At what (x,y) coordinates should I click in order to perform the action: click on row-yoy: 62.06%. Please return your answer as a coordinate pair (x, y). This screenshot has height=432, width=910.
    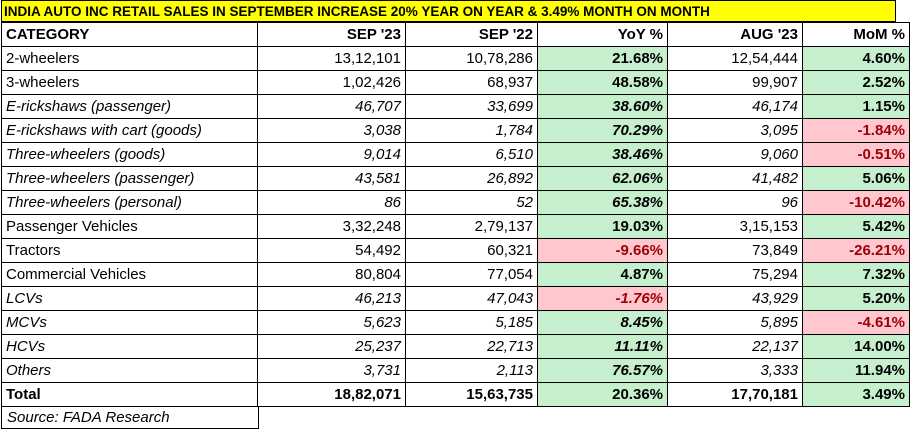
    Looking at the image, I should click on (602, 178).